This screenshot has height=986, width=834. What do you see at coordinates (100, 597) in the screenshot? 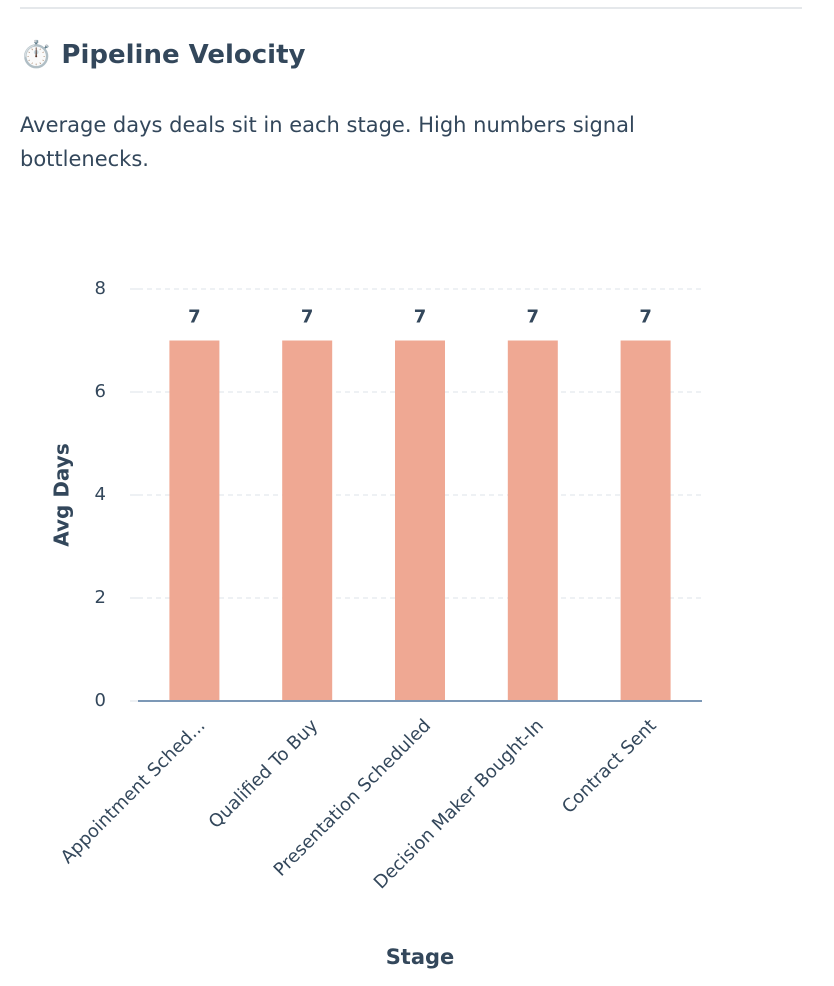
I see `y-tick-label: 2` at bounding box center [100, 597].